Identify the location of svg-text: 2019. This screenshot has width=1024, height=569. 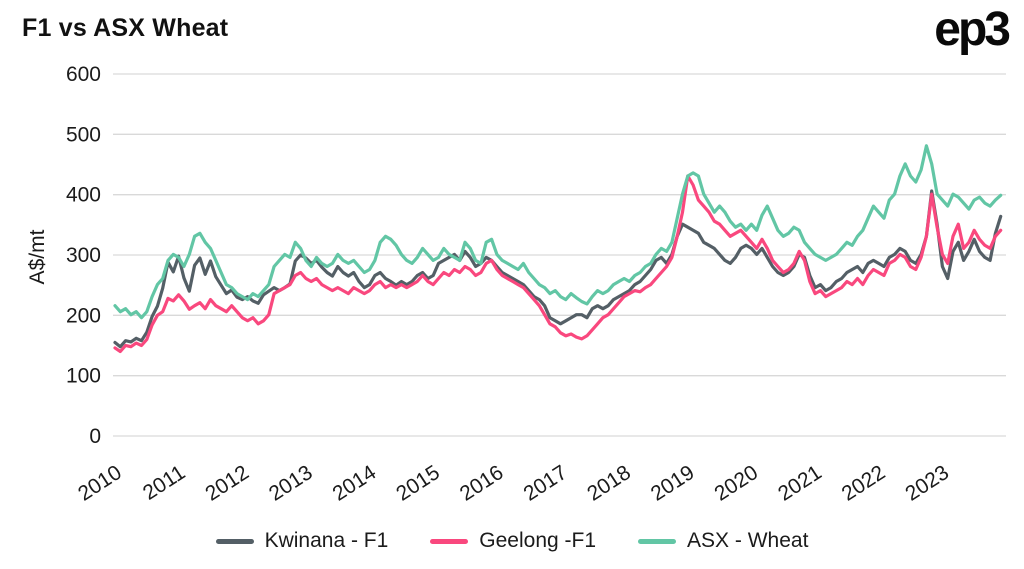
(673, 483).